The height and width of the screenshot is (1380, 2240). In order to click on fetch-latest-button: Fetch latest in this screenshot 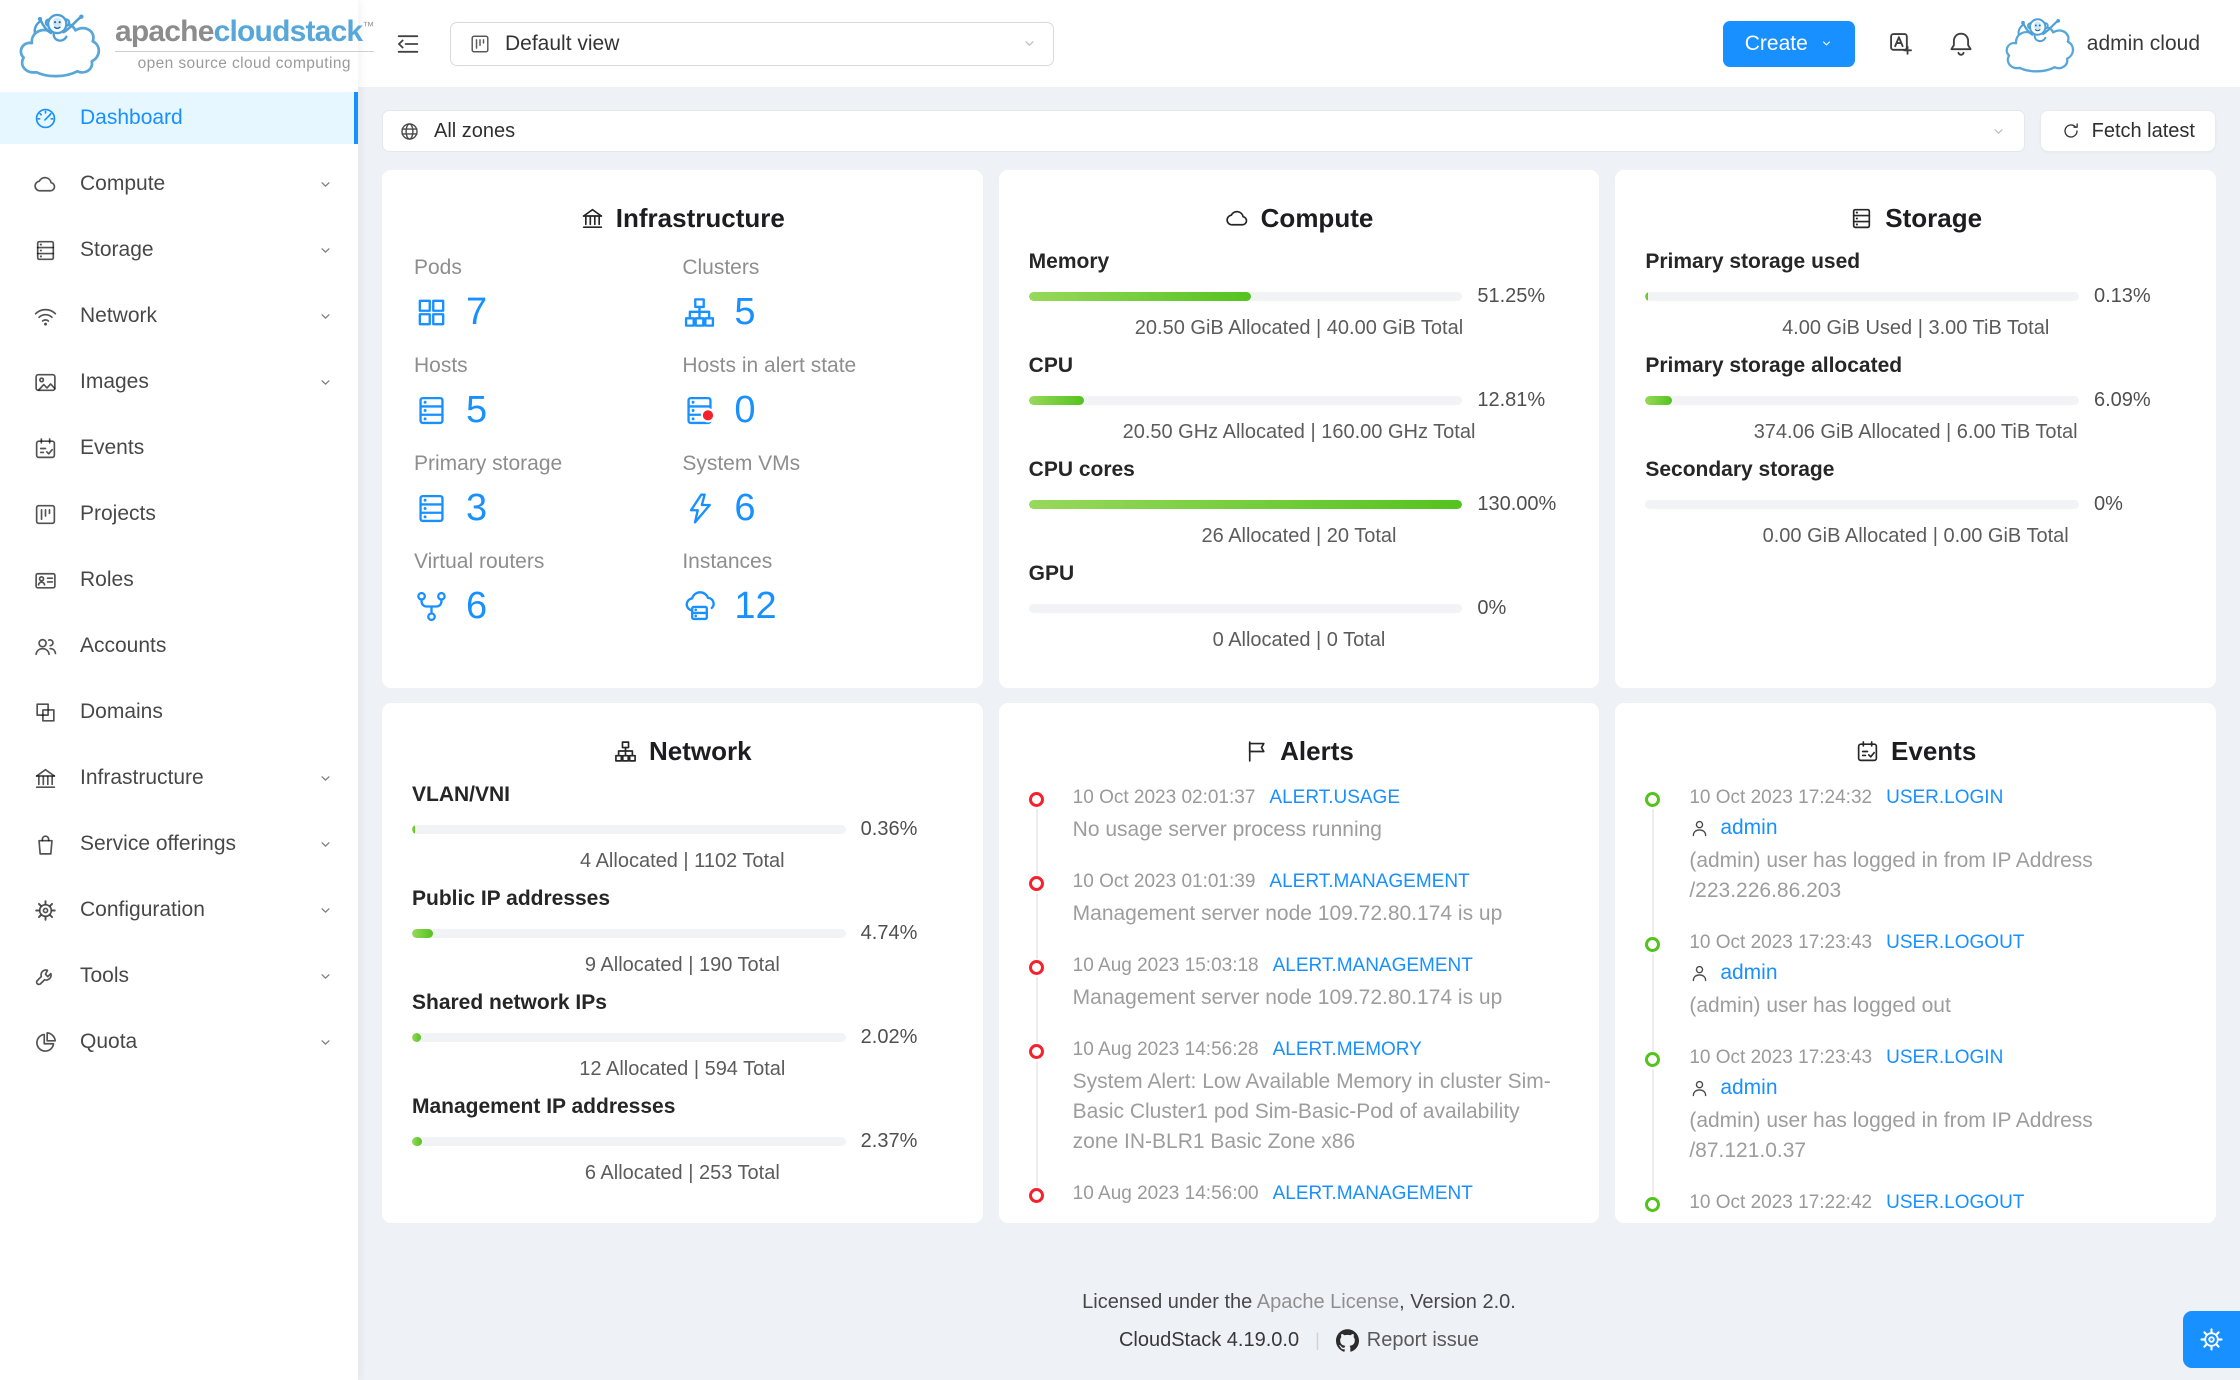, I will do `click(2127, 131)`.